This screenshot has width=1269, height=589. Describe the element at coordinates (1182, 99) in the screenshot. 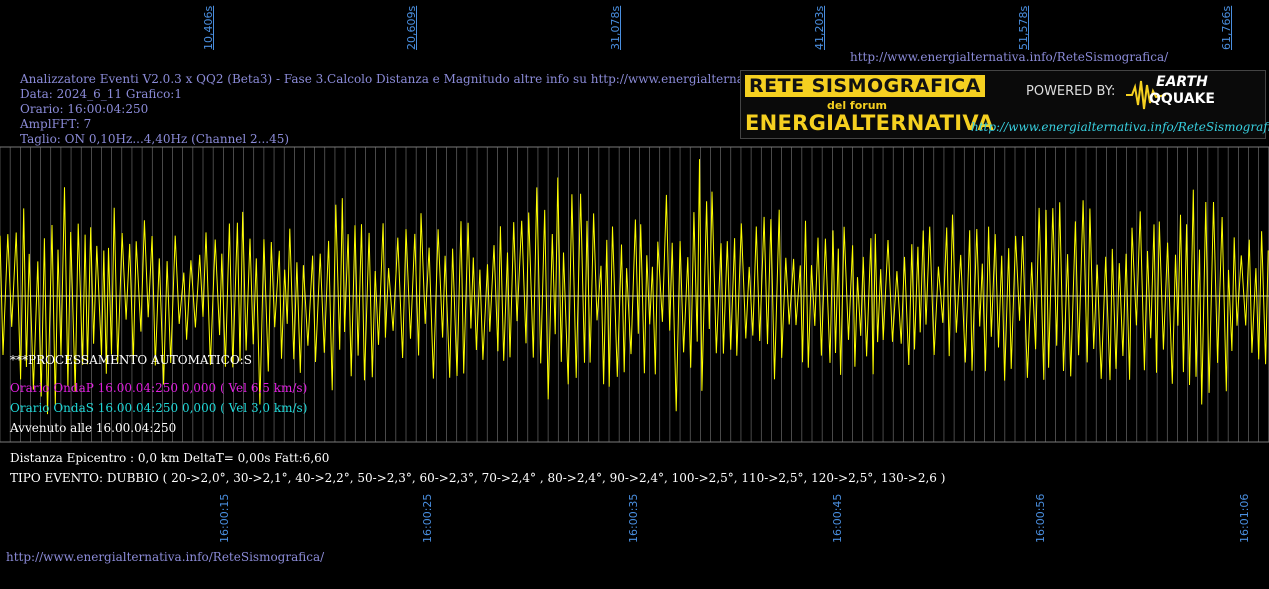

I see `banner-qquake-text: QQUAKE` at that location.